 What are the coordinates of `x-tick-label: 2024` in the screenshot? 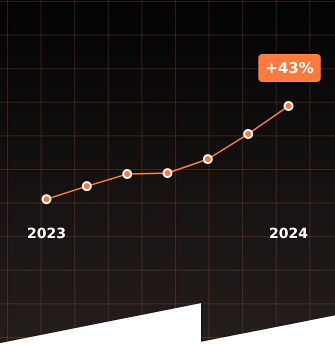 It's located at (288, 234).